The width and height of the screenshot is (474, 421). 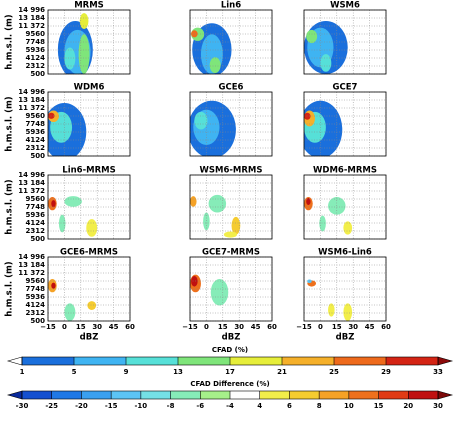 What do you see at coordinates (379, 406) in the screenshot?
I see `colorbar-tick-label: 15` at bounding box center [379, 406].